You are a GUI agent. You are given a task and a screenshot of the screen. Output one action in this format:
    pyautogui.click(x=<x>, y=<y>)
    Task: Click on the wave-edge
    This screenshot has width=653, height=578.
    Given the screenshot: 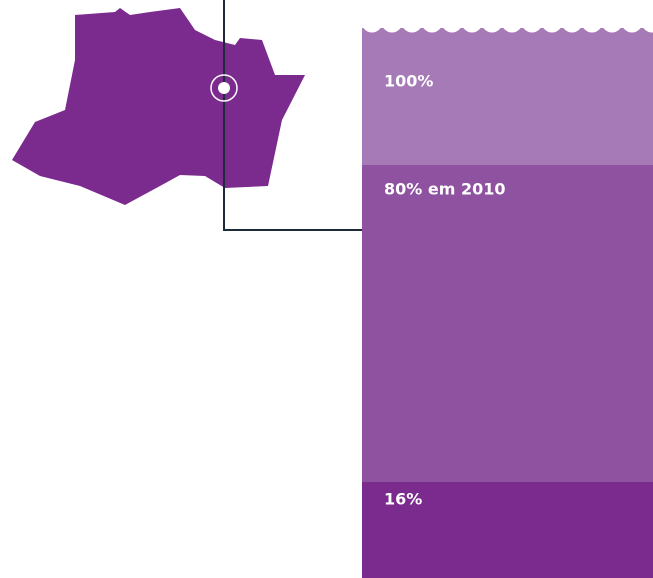 What is the action you would take?
    pyautogui.click(x=507, y=22)
    